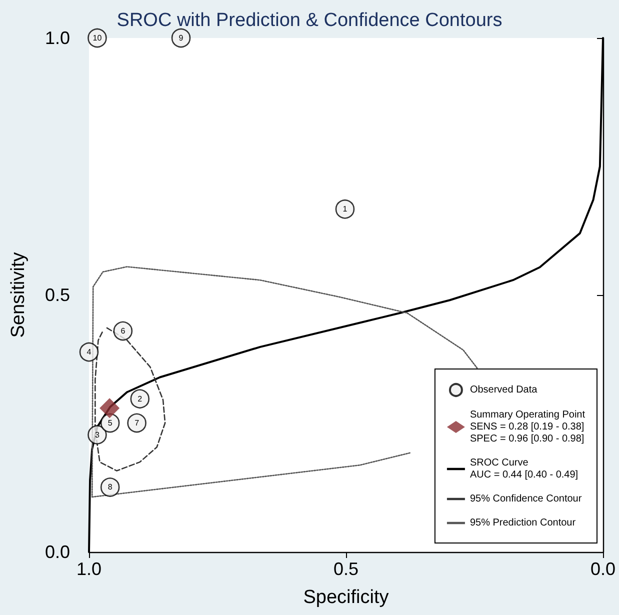  Describe the element at coordinates (309, 20) in the screenshot. I see `chart-title: SROC with Prediction & Confidence Contours` at that location.